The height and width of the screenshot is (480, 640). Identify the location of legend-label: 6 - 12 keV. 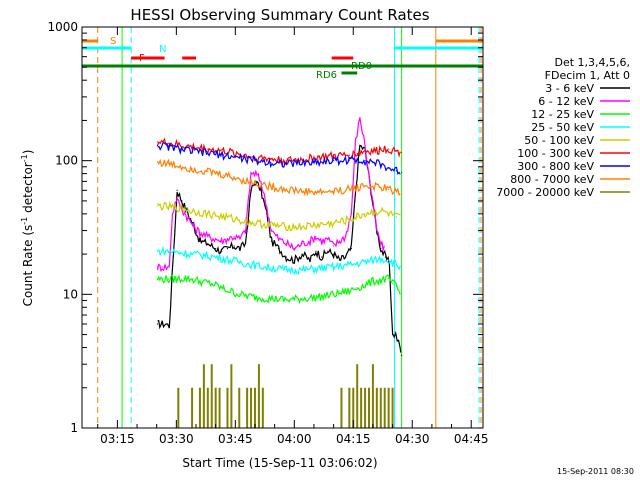
(566, 101).